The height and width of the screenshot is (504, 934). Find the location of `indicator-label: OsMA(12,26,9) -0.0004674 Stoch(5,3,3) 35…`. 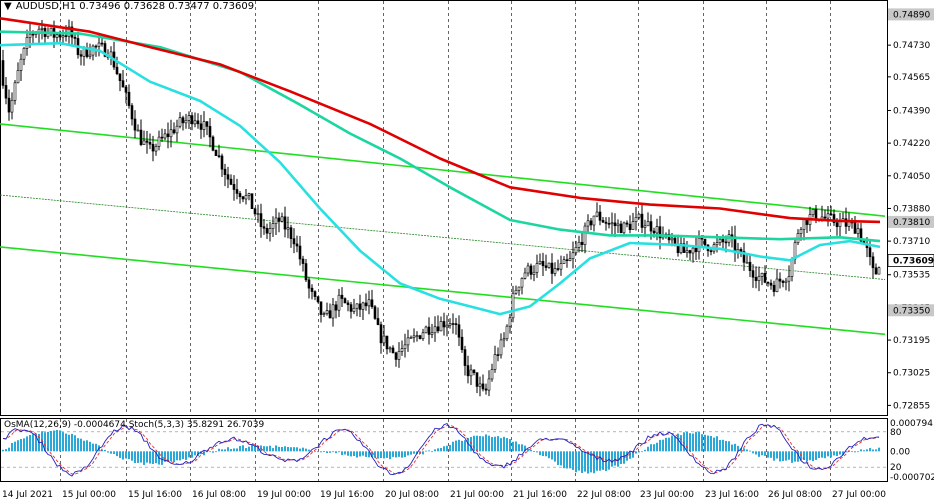

indicator-label: OsMA(12,26,9) -0.0004674 Stoch(5,3,3) 35… is located at coordinates (134, 425).